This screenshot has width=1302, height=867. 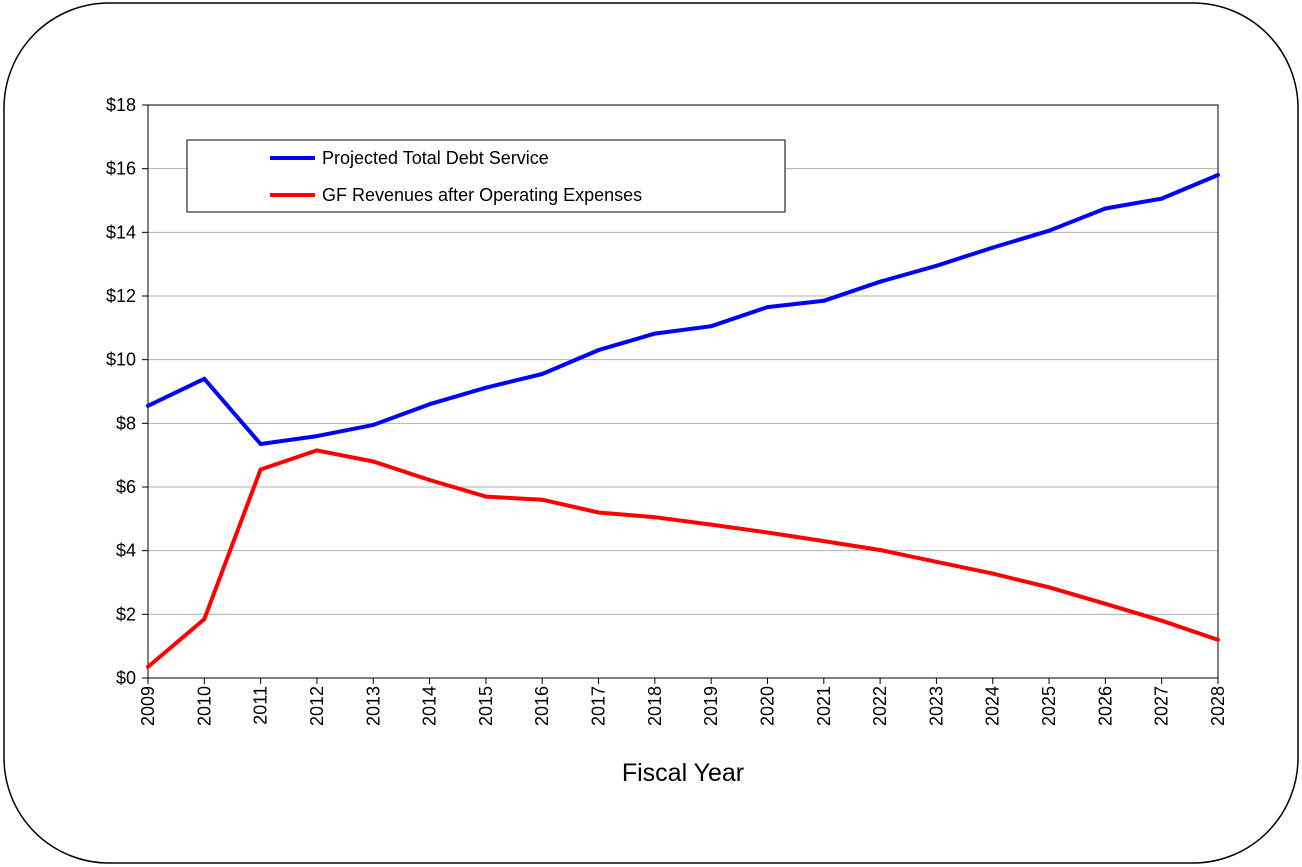 What do you see at coordinates (486, 706) in the screenshot?
I see `x-tick-label: 2015` at bounding box center [486, 706].